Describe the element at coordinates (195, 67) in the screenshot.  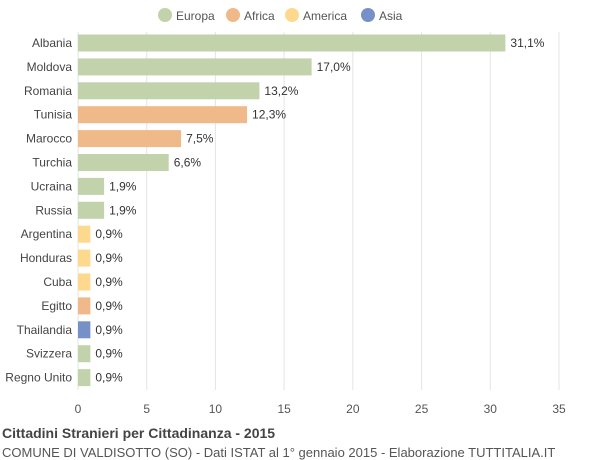
I see `bar-moldova` at that location.